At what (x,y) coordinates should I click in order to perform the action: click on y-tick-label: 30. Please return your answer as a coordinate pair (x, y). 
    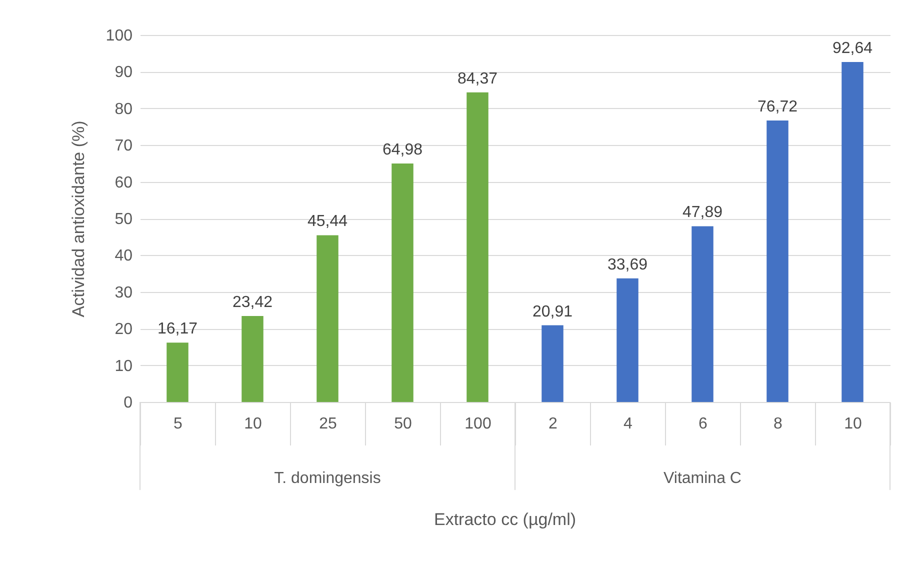
    Looking at the image, I should click on (123, 293).